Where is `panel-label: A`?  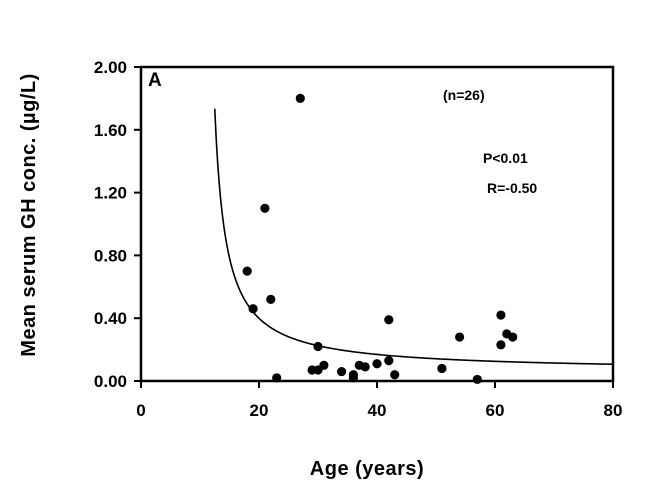 panel-label: A is located at coordinates (155, 80).